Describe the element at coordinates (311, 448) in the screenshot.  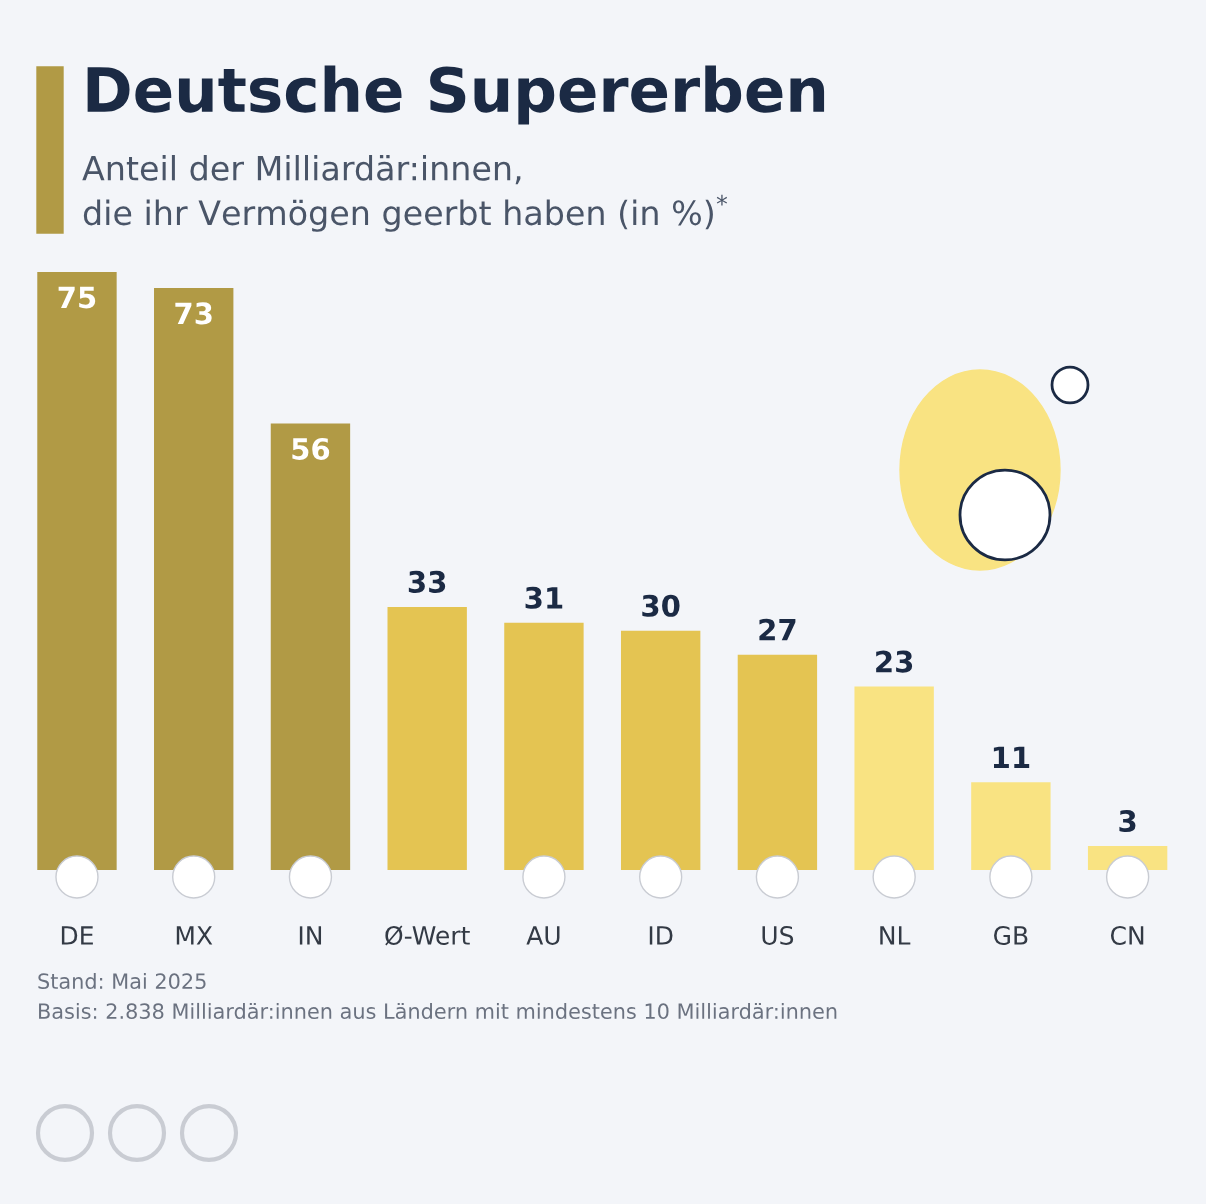
I see `data-label: 56` at that location.